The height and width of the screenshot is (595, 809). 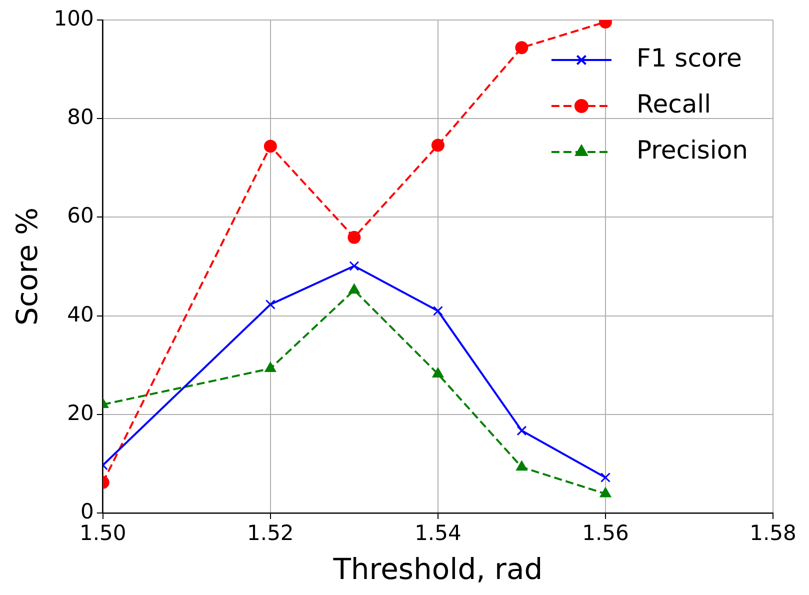 What do you see at coordinates (270, 533) in the screenshot?
I see `x-tick-label: 1.52` at bounding box center [270, 533].